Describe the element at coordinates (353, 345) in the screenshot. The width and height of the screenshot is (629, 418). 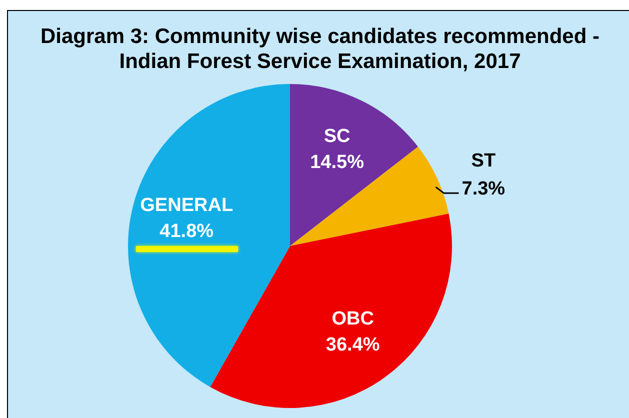
I see `data-label: 36.4%` at that location.